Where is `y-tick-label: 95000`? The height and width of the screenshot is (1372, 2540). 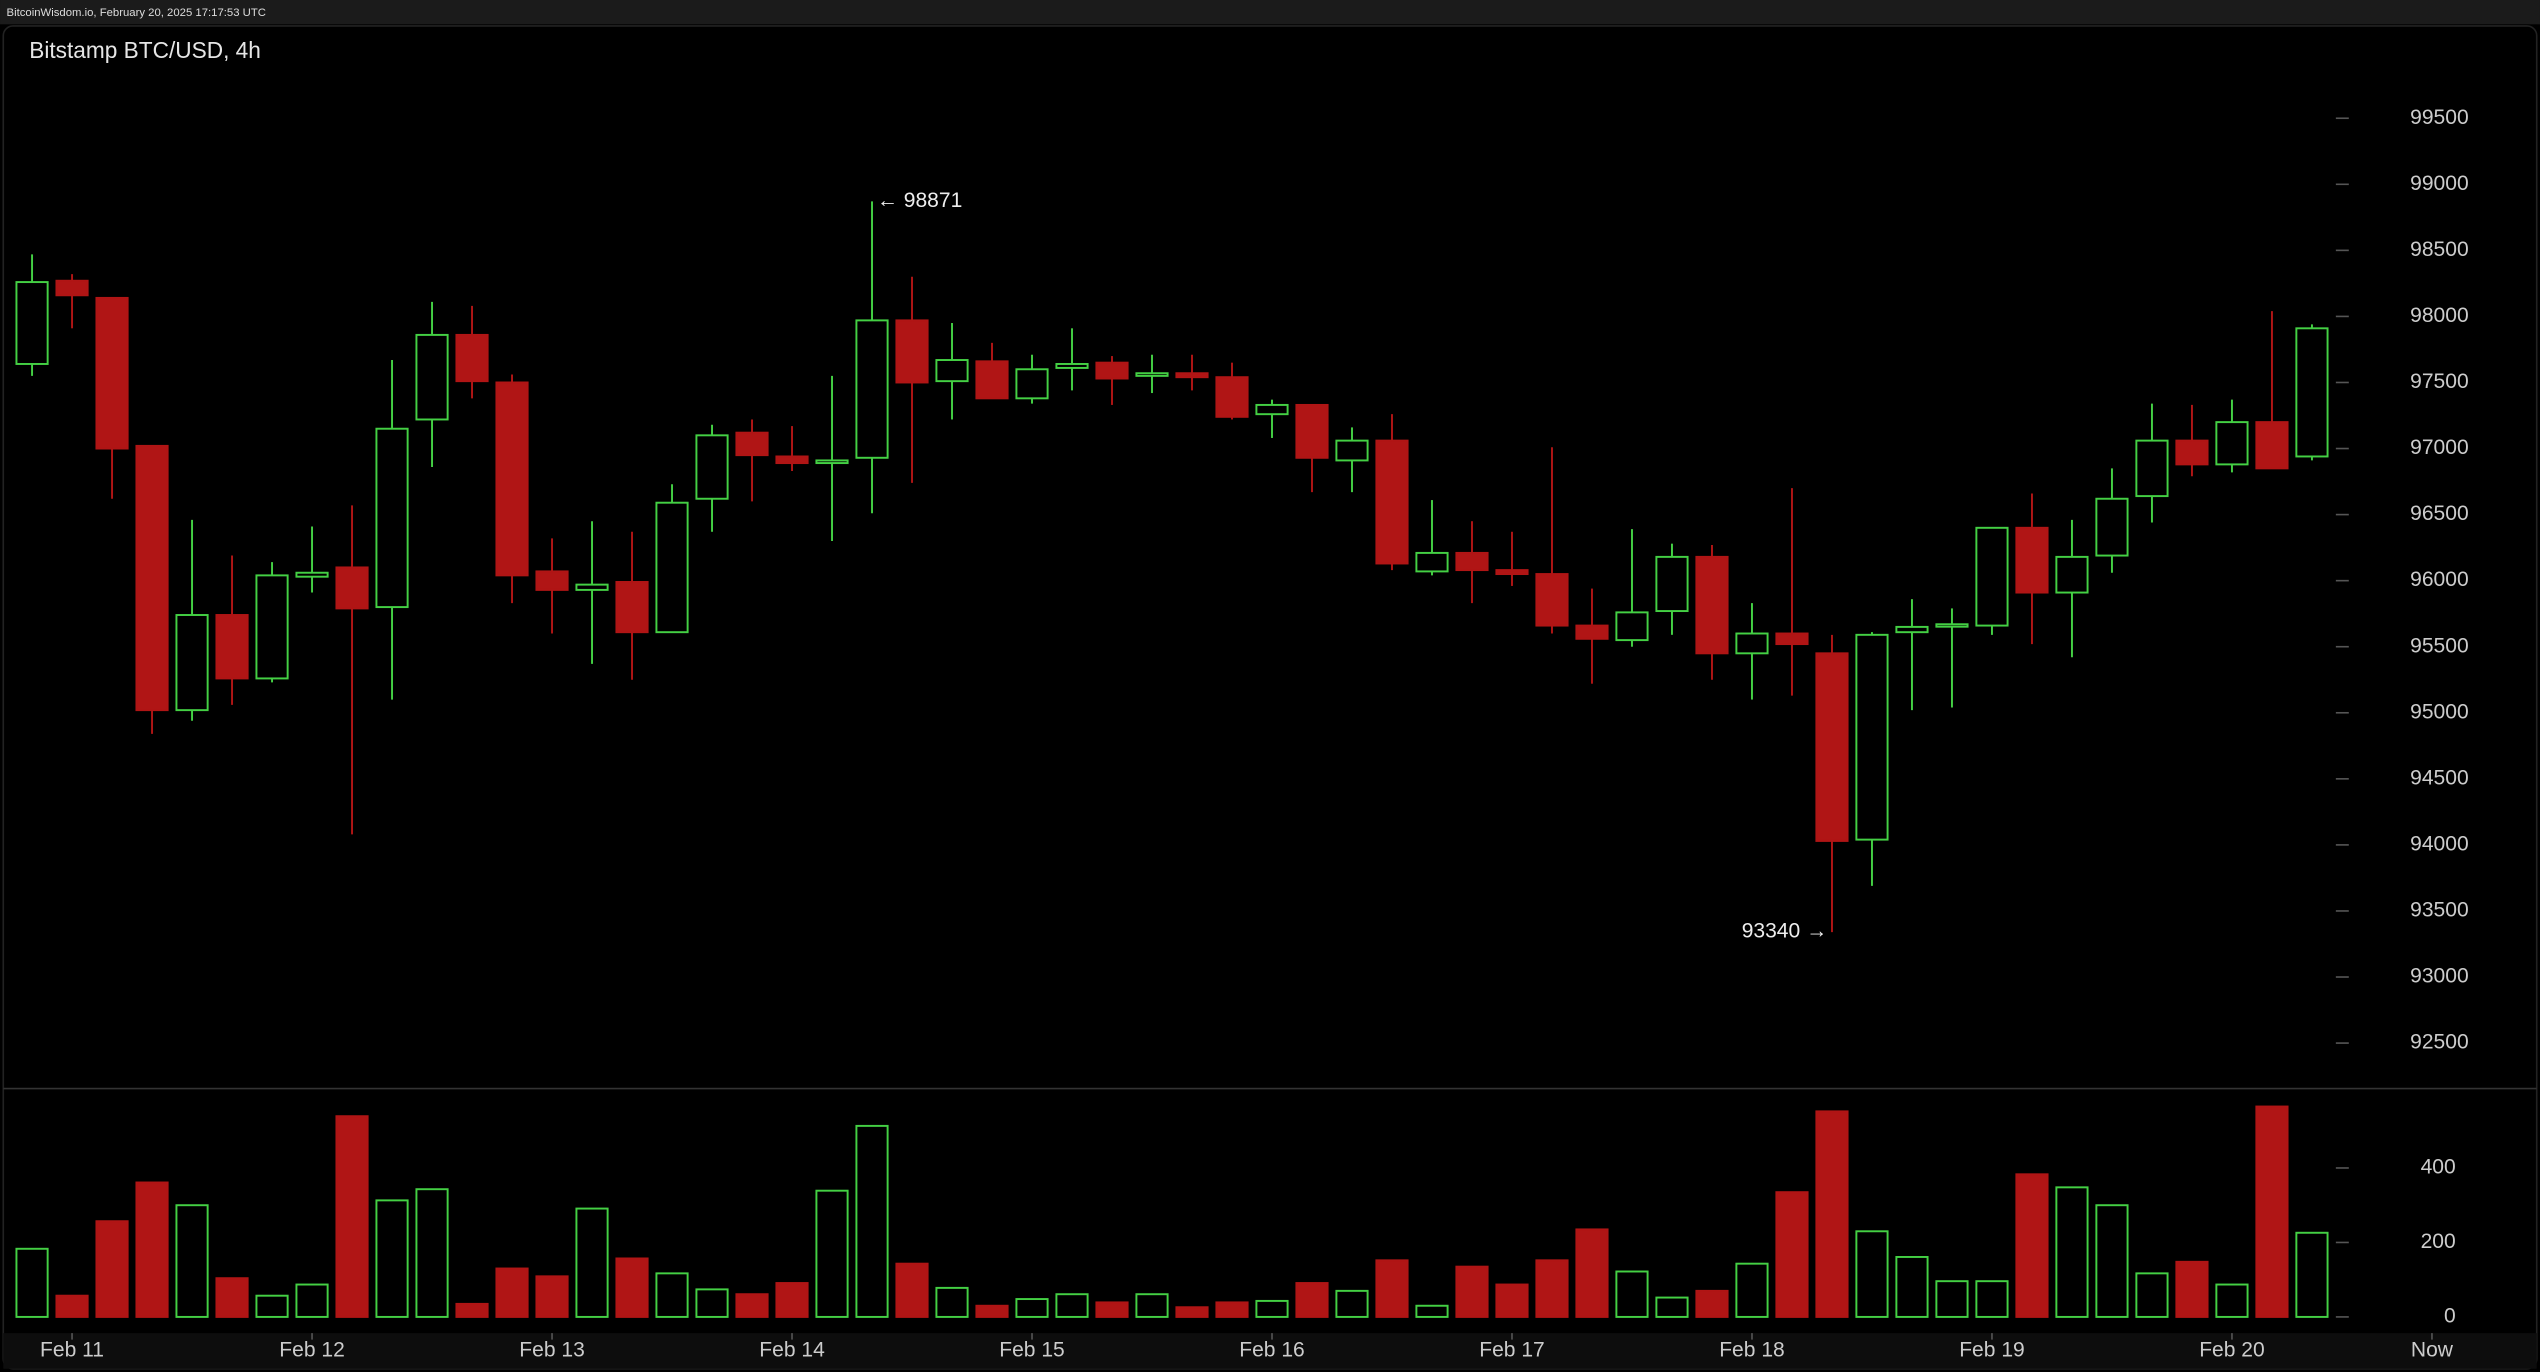 y-tick-label: 95000 is located at coordinates (2439, 711).